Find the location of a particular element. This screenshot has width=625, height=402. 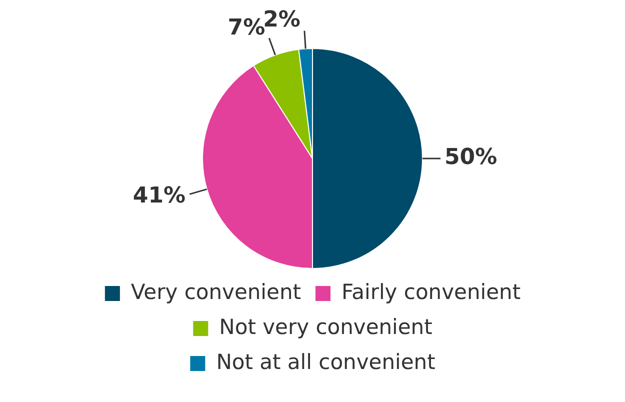

legend-label: Not very convenient is located at coordinates (325, 326).